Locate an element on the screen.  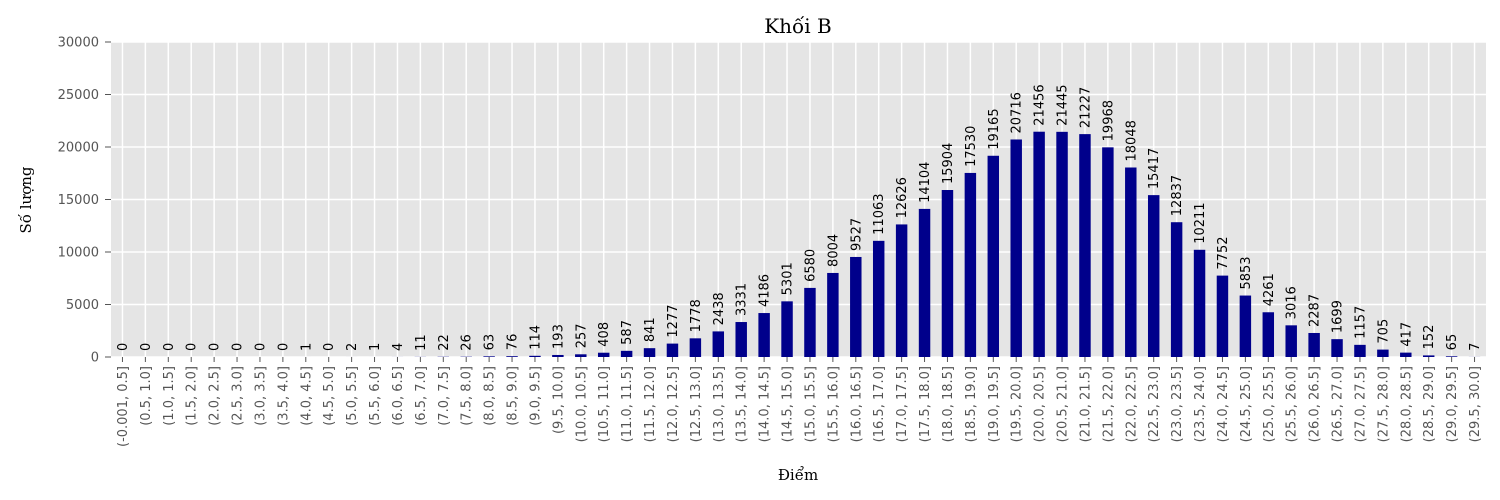
x-tick-label: (6.0, 6.5] is located at coordinates (398, 396).